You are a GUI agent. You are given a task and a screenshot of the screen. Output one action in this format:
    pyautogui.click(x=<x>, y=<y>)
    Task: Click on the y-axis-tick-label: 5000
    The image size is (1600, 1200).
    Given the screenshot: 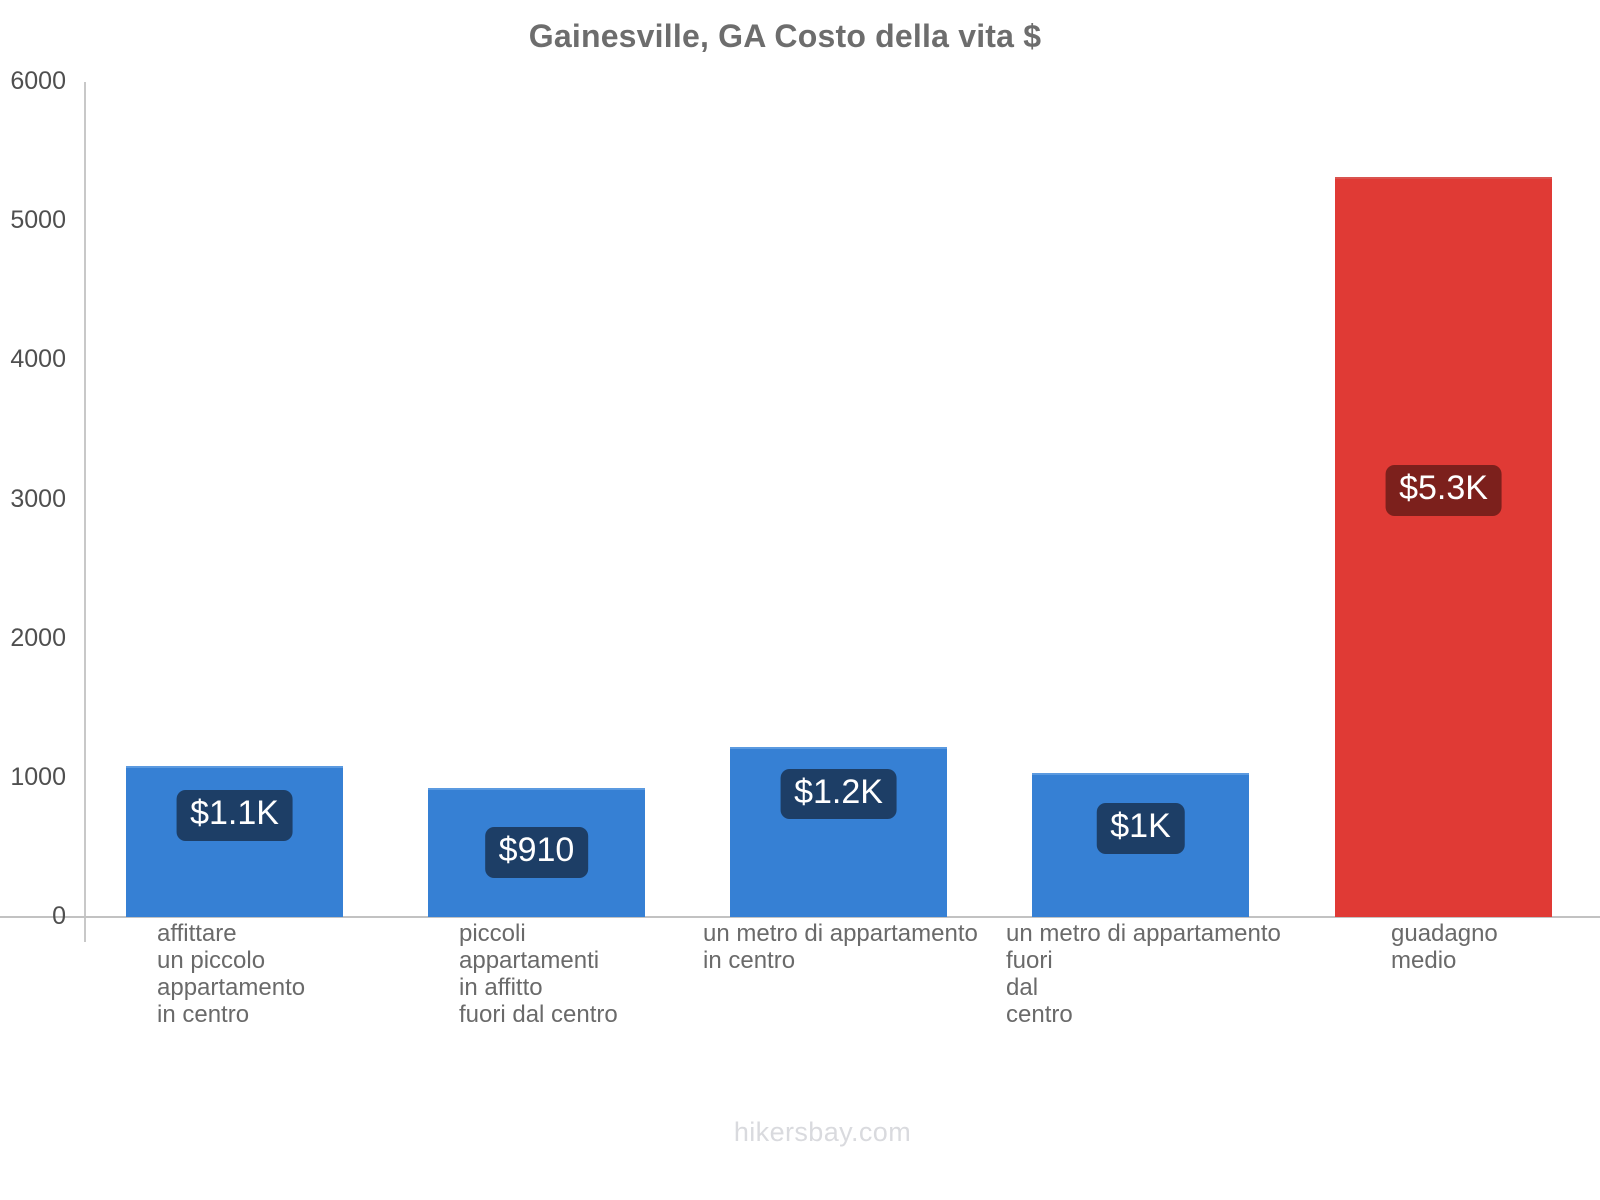 What is the action you would take?
    pyautogui.click(x=38, y=220)
    